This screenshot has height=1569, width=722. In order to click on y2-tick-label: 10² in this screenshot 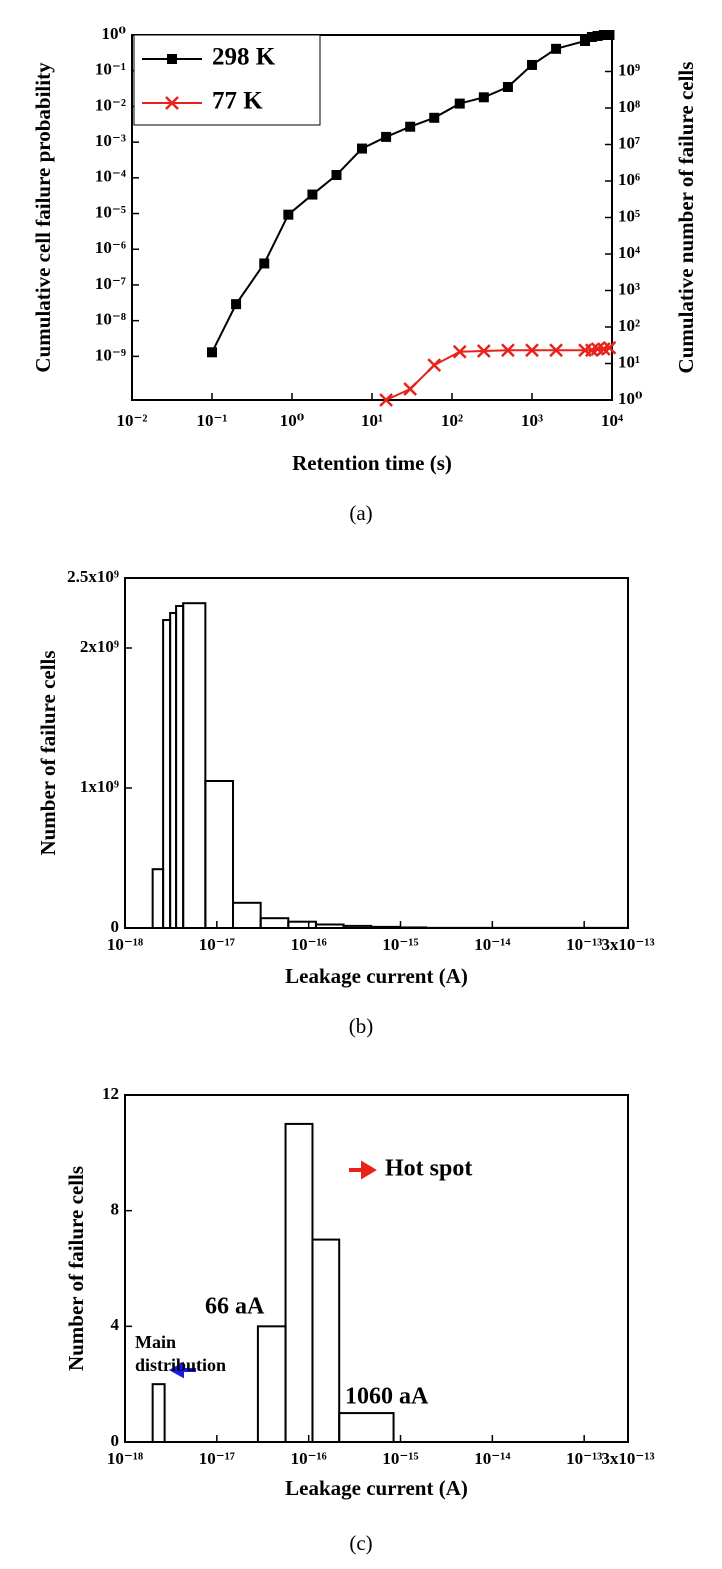, I will do `click(629, 325)`.